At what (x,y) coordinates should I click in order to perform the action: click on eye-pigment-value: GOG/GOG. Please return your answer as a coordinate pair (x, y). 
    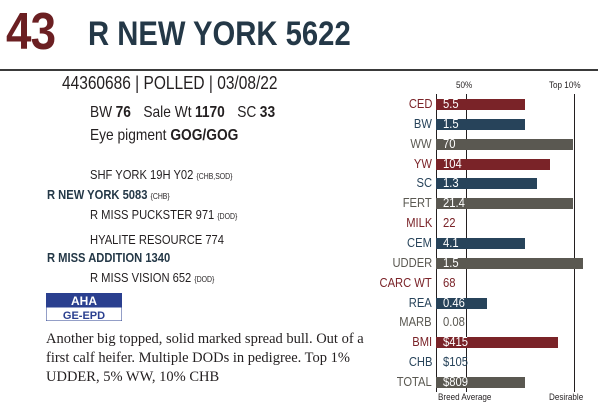
    Looking at the image, I should click on (204, 135).